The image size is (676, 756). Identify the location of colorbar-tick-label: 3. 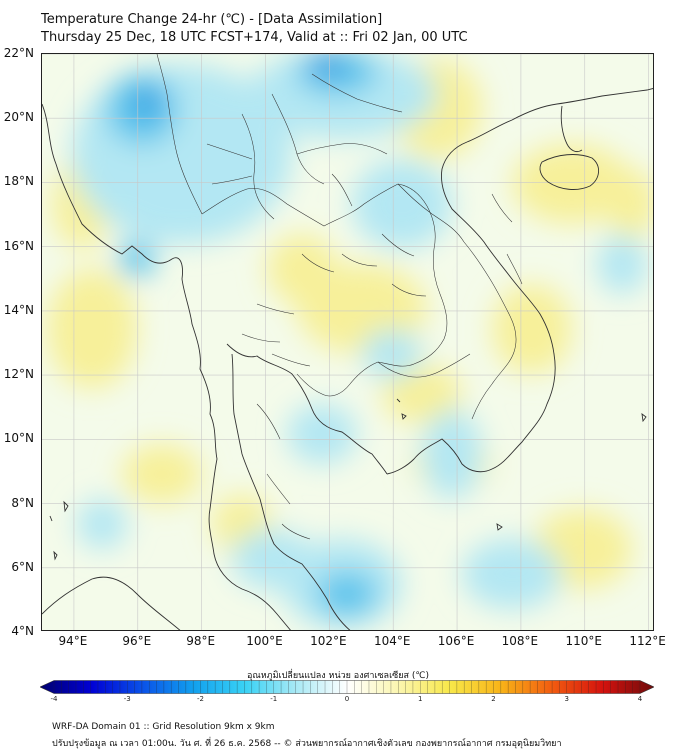
(566, 699).